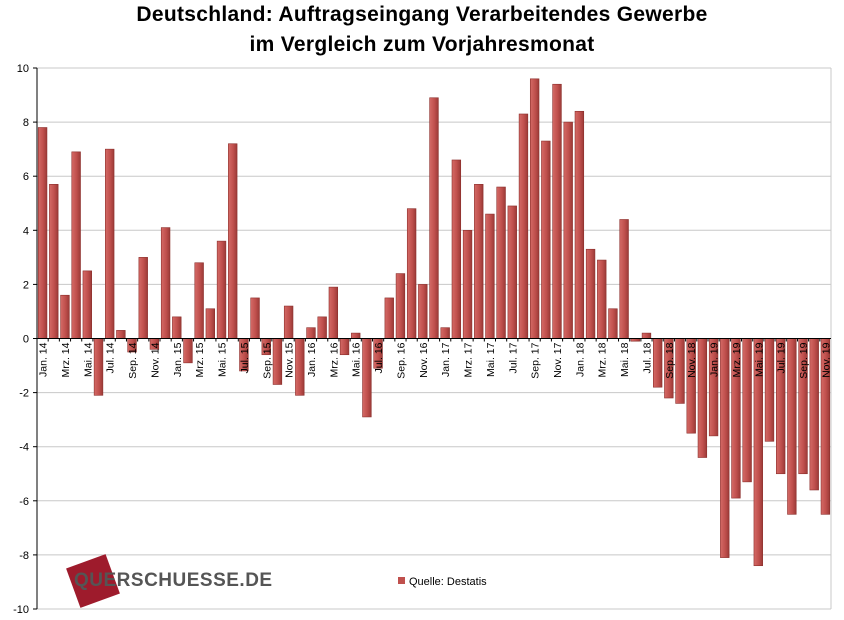 The height and width of the screenshot is (620, 844). Describe the element at coordinates (804, 360) in the screenshot. I see `x-tick-label: Sep. 19` at that location.